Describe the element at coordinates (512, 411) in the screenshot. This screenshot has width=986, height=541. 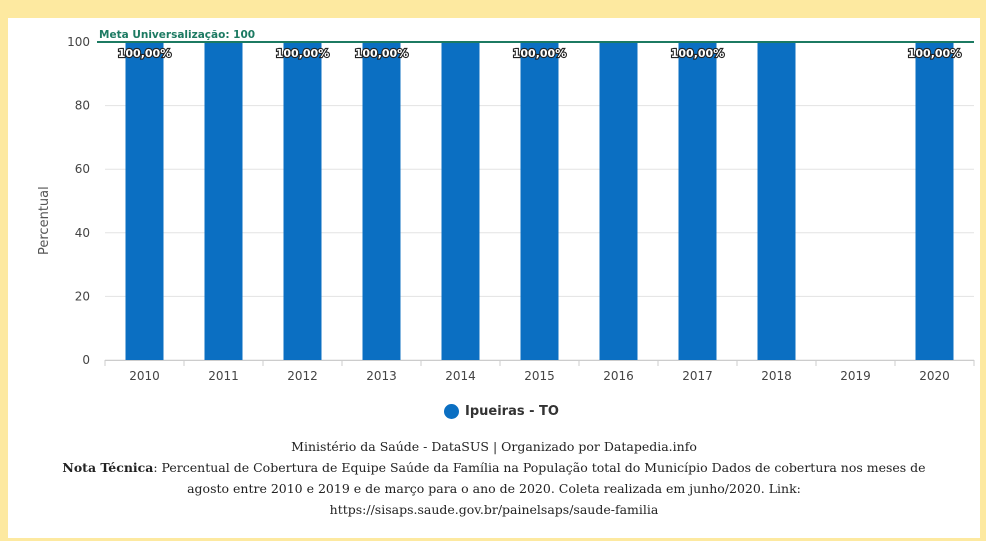
I see `legend-label: Ipueiras - TO` at that location.